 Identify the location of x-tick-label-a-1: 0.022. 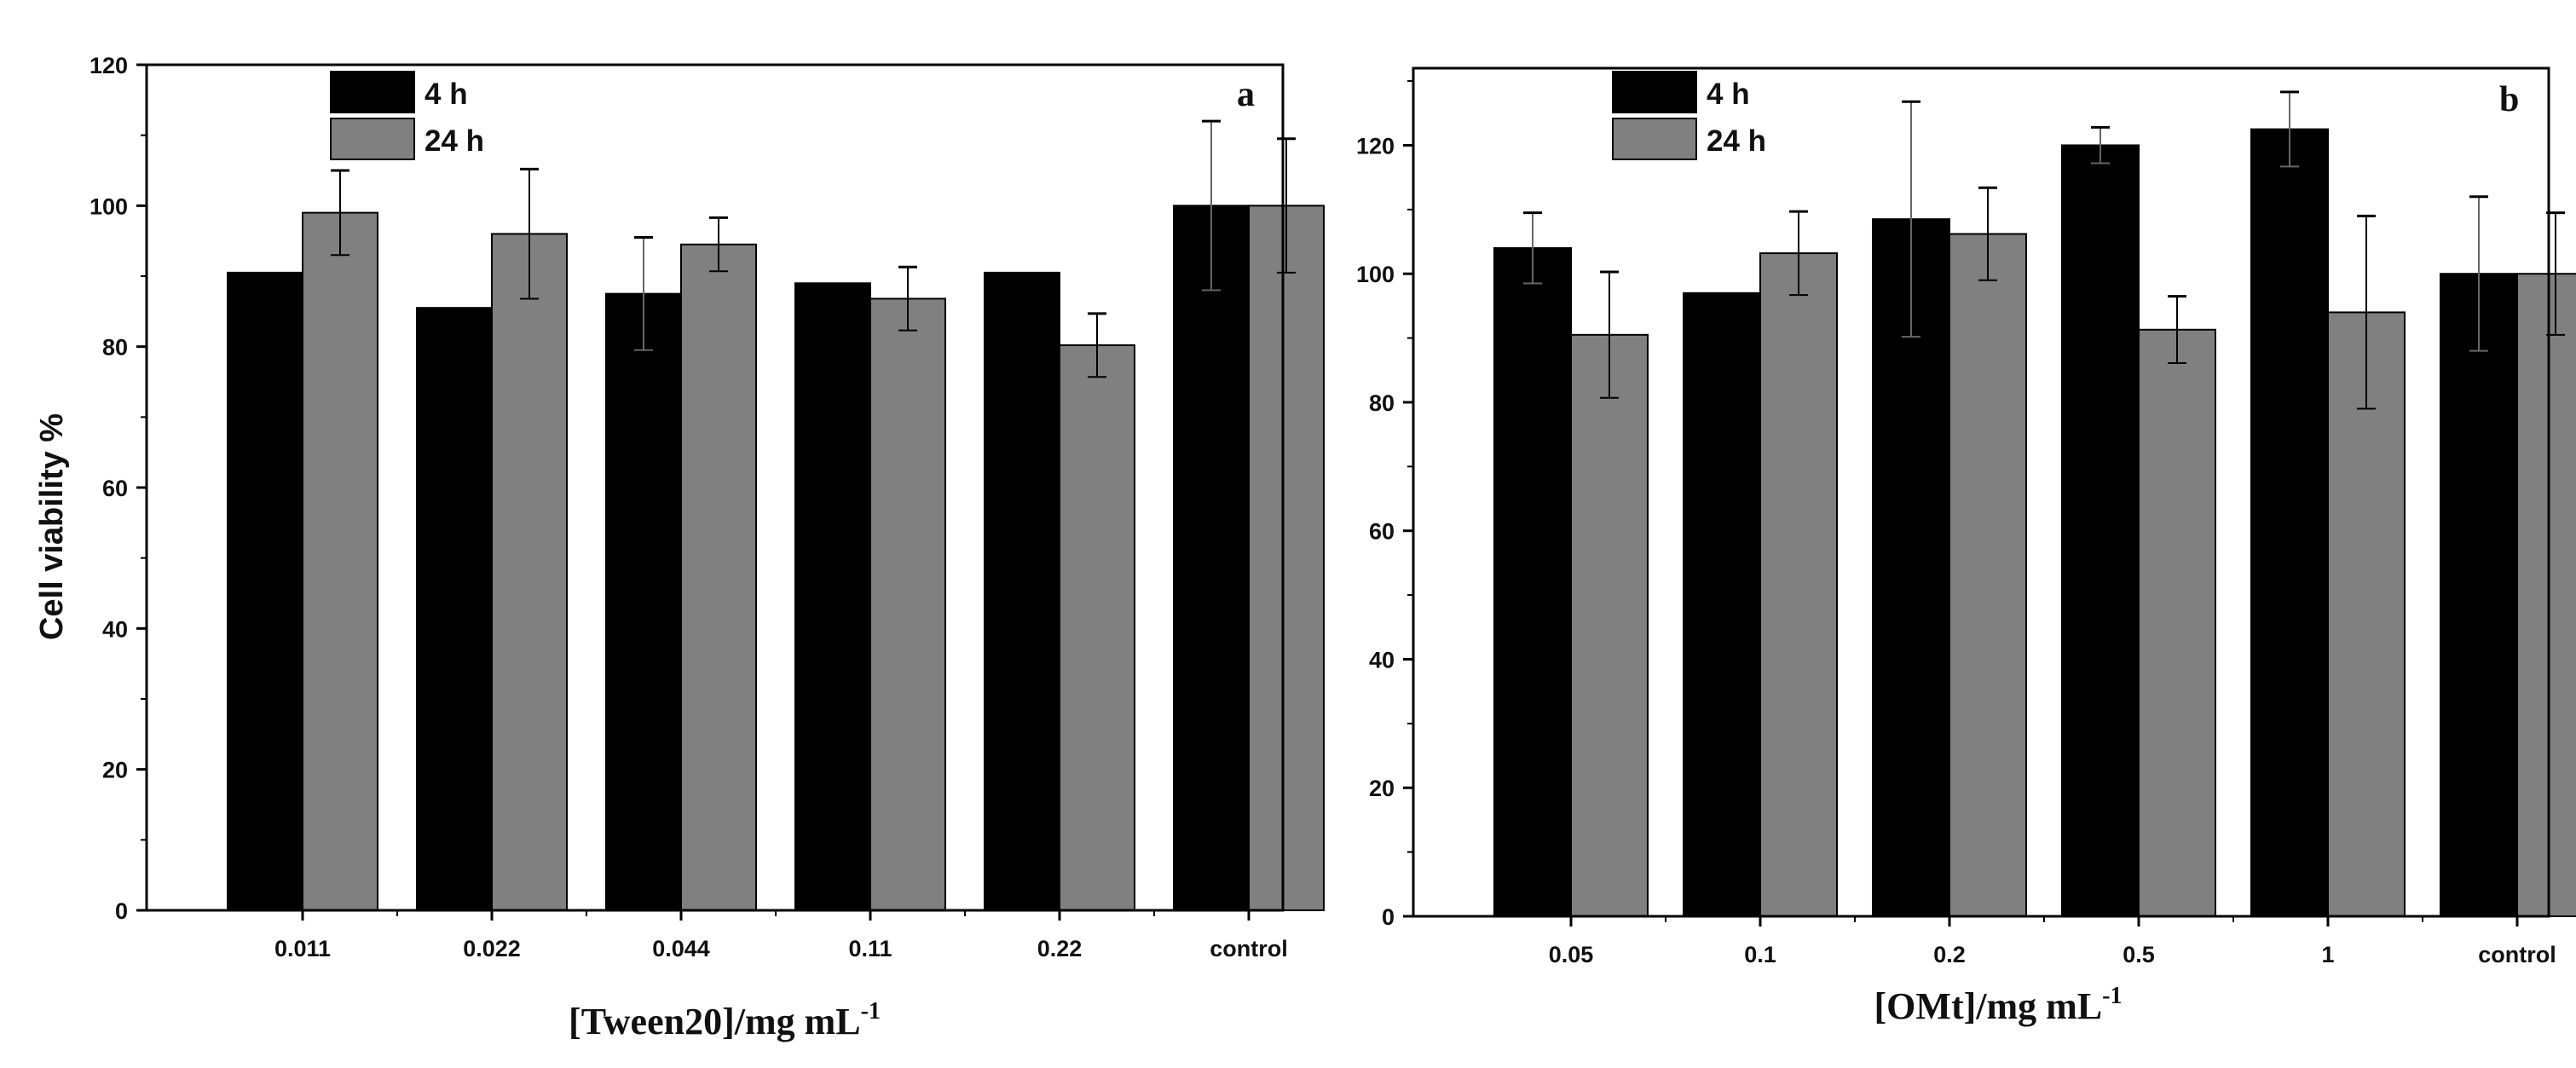
(492, 948).